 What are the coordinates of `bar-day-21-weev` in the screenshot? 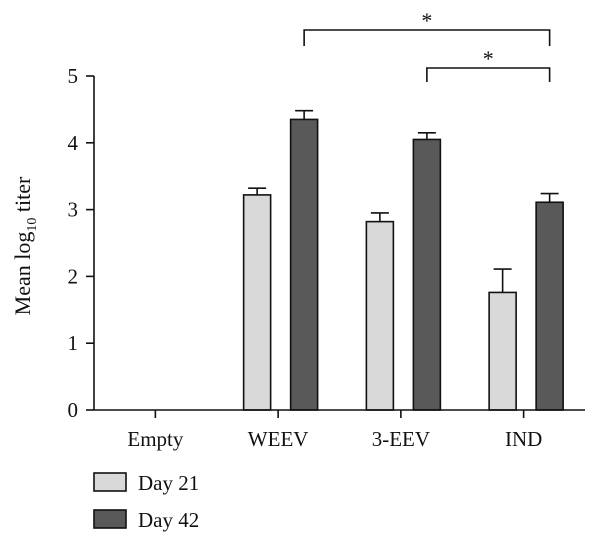 It's located at (257, 302).